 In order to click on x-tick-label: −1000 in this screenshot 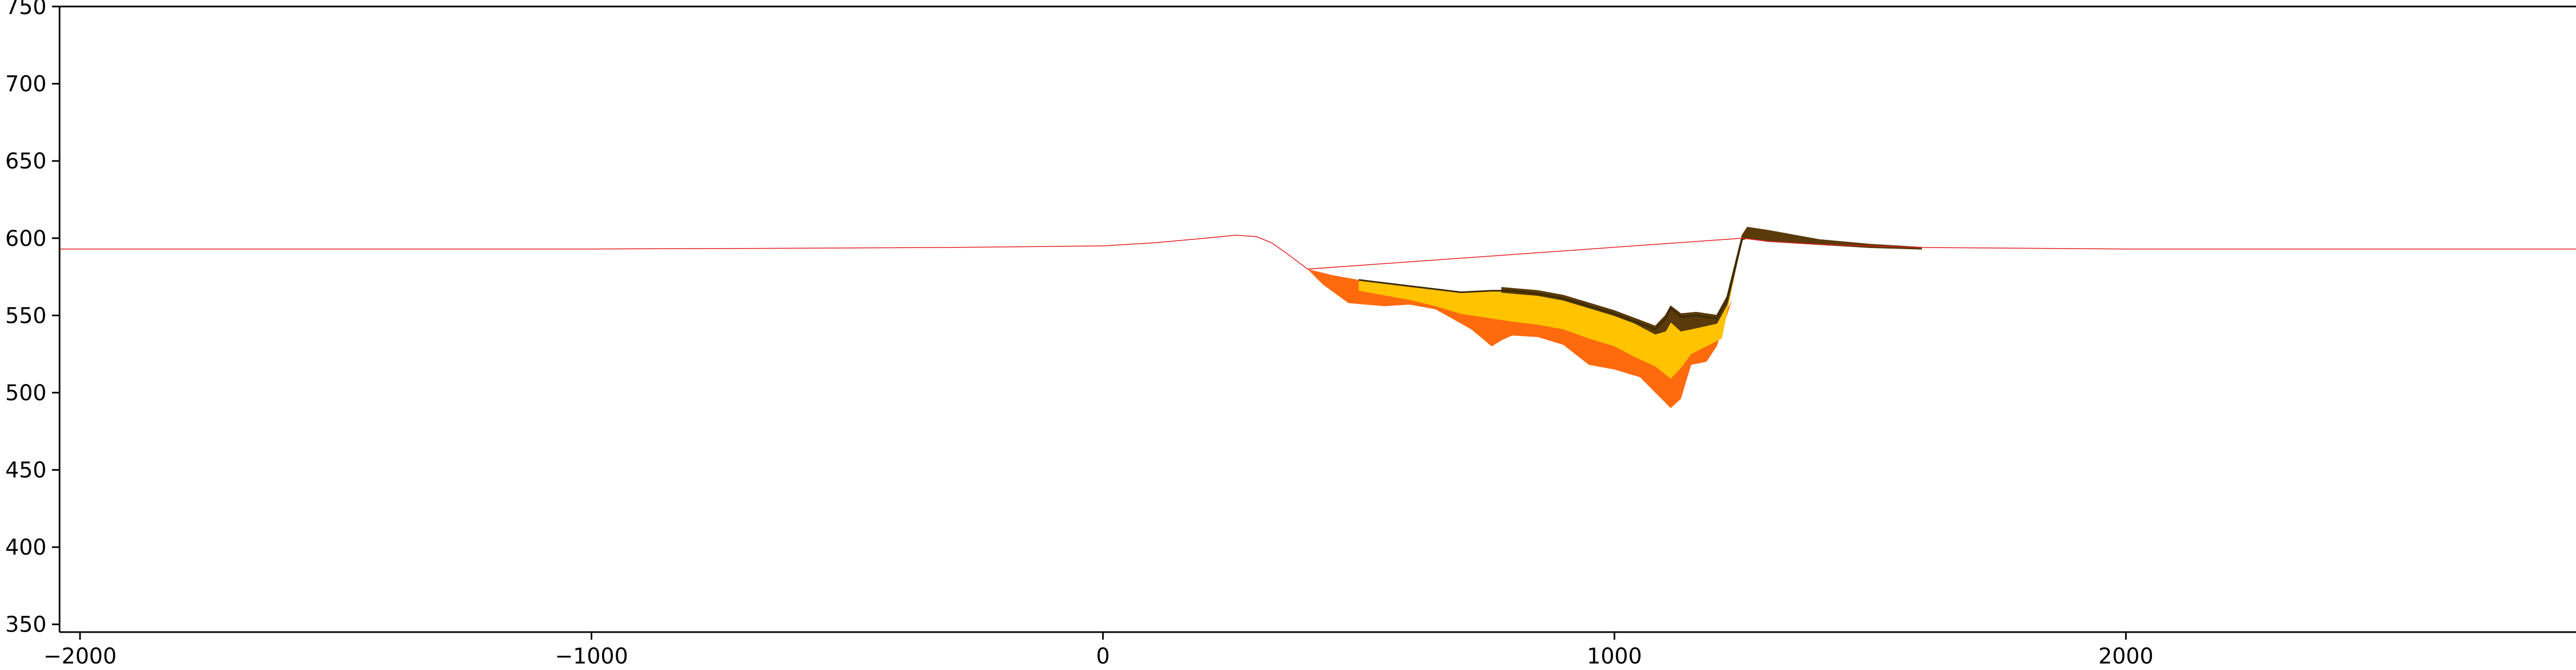, I will do `click(591, 657)`.